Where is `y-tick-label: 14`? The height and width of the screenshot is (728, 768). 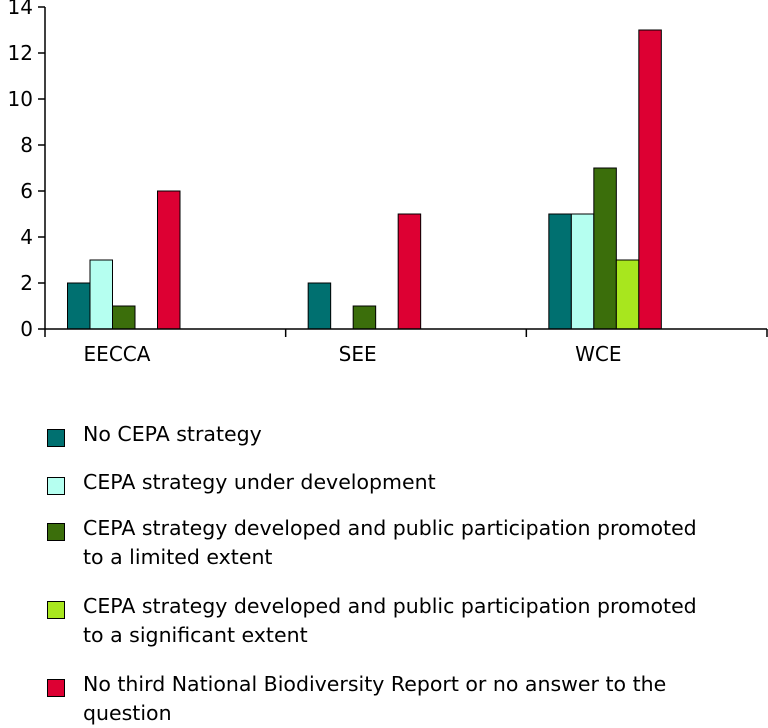
y-tick-label: 14 is located at coordinates (20, 9).